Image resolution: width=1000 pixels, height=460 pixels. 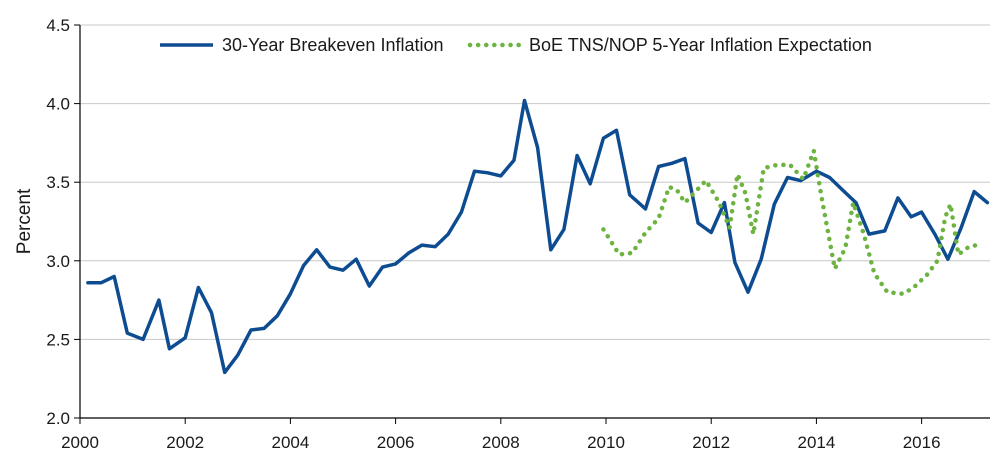 What do you see at coordinates (58, 261) in the screenshot?
I see `y-tick-label: 3.0` at bounding box center [58, 261].